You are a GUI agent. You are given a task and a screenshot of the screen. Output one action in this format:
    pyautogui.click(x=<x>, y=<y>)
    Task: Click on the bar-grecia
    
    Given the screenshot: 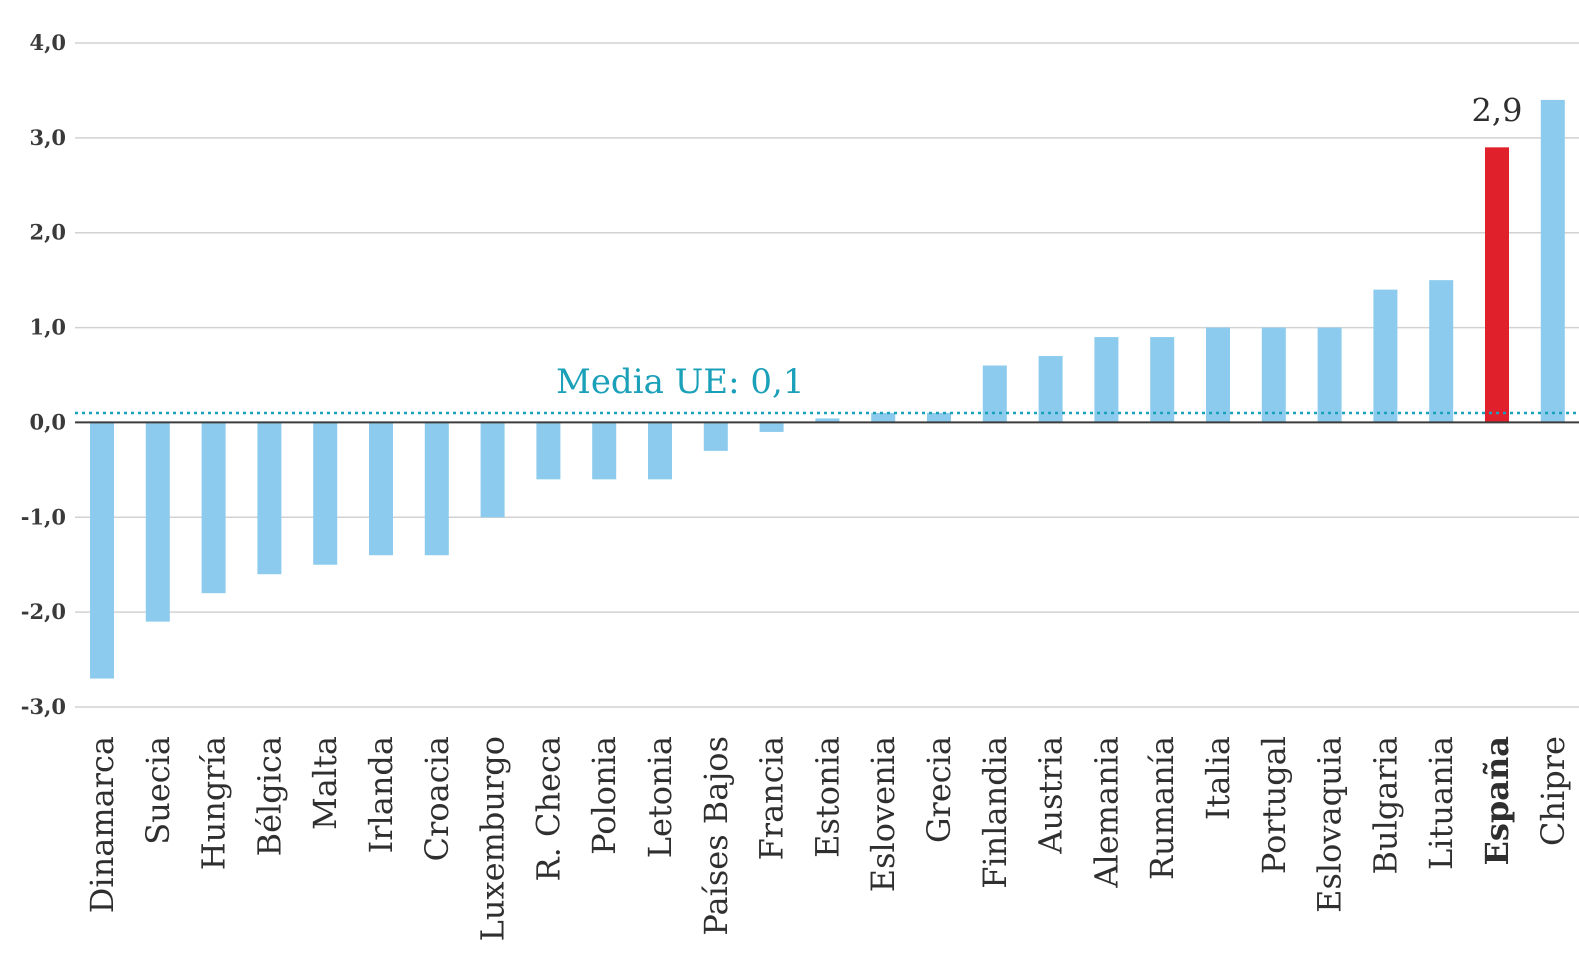 What is the action you would take?
    pyautogui.click(x=939, y=417)
    